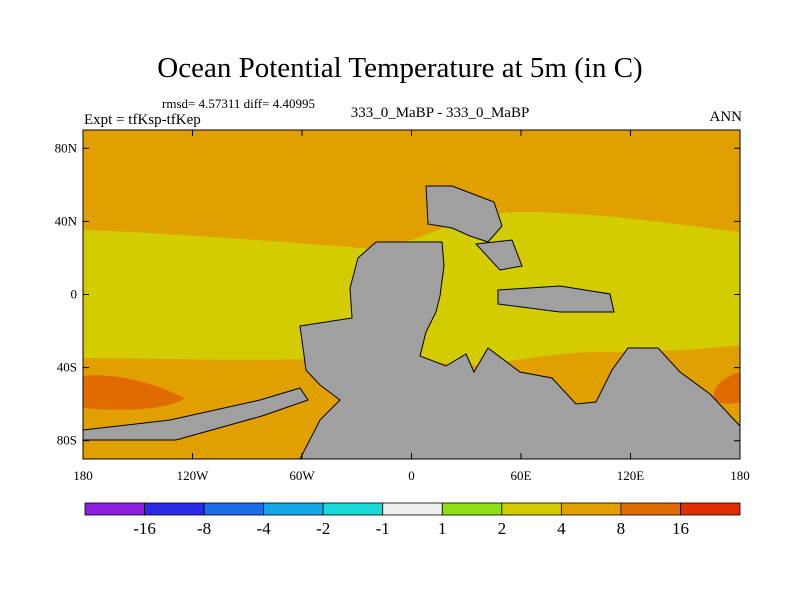  Describe the element at coordinates (680, 528) in the screenshot. I see `colorbar-level-label: 16` at that location.